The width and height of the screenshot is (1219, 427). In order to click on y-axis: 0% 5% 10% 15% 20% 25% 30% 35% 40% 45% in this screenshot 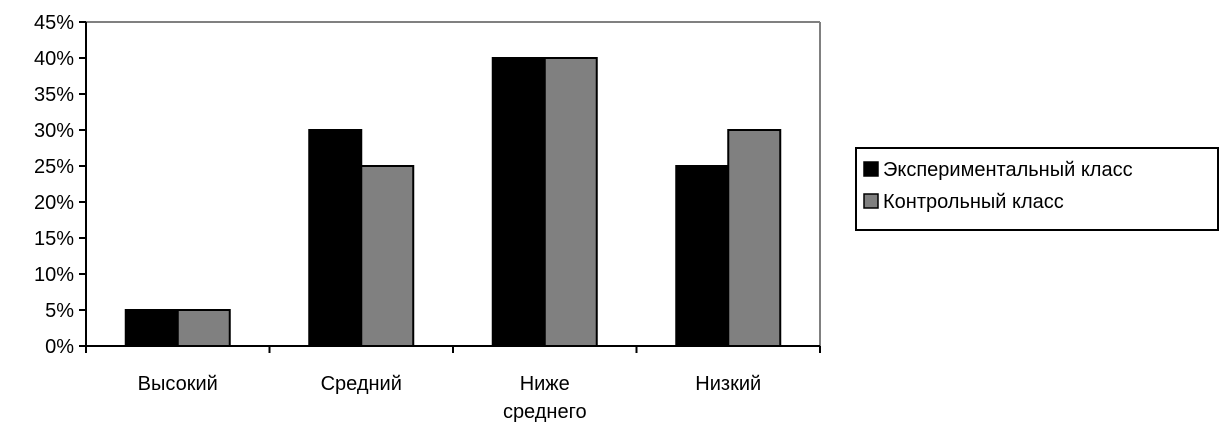, I will do `click(60, 185)`.